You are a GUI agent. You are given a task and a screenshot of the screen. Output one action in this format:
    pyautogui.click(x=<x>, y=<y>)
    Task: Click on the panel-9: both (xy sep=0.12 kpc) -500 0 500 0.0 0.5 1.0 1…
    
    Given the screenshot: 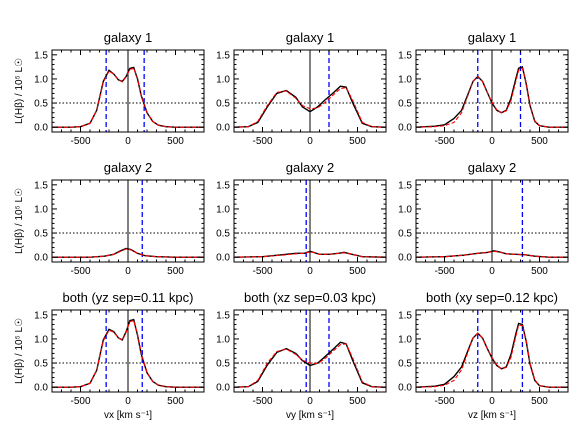 What is the action you would take?
    pyautogui.click(x=483, y=355)
    